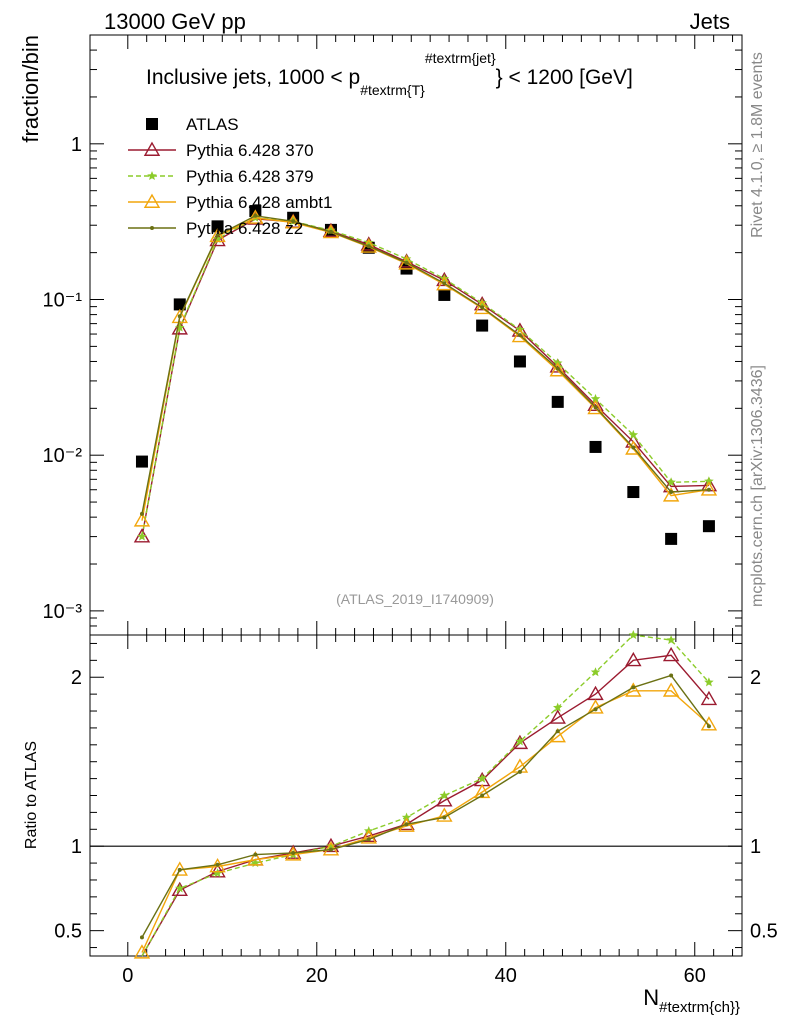  What do you see at coordinates (755, 678) in the screenshot?
I see `ratio-y-tick-label-right: 2` at bounding box center [755, 678].